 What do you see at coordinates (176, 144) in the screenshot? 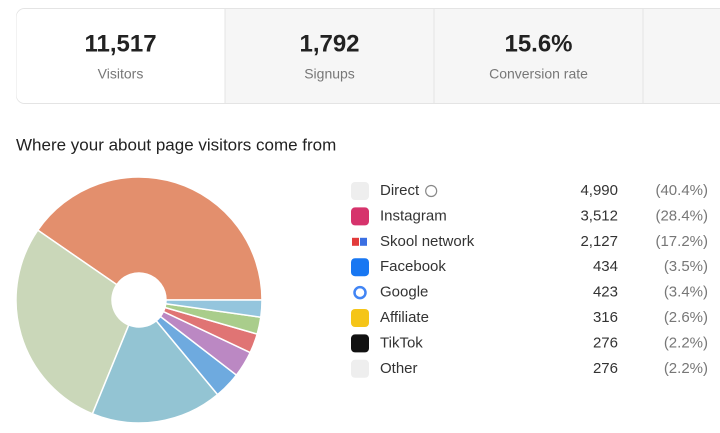
I see `section-title: Where your about page visitors come from` at bounding box center [176, 144].